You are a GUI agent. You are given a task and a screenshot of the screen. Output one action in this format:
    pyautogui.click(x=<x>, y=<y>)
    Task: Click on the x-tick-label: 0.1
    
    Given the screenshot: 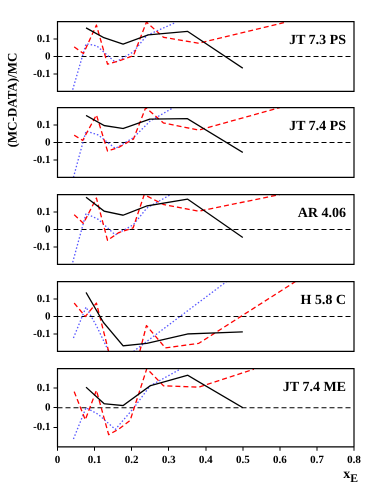 What is the action you would take?
    pyautogui.click(x=95, y=460)
    